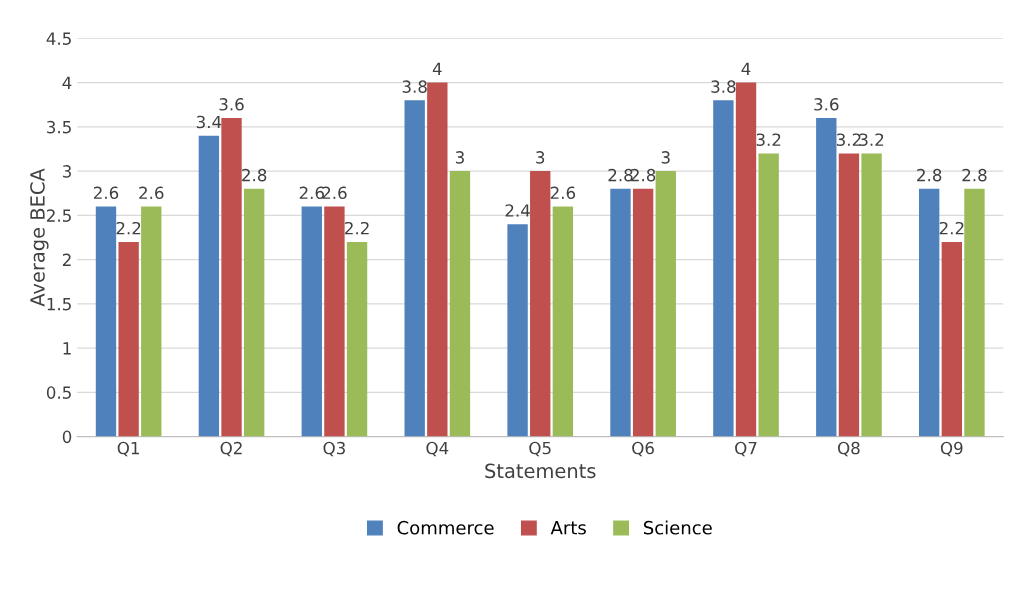  What do you see at coordinates (334, 449) in the screenshot?
I see `x-tick-label: Q3` at bounding box center [334, 449].